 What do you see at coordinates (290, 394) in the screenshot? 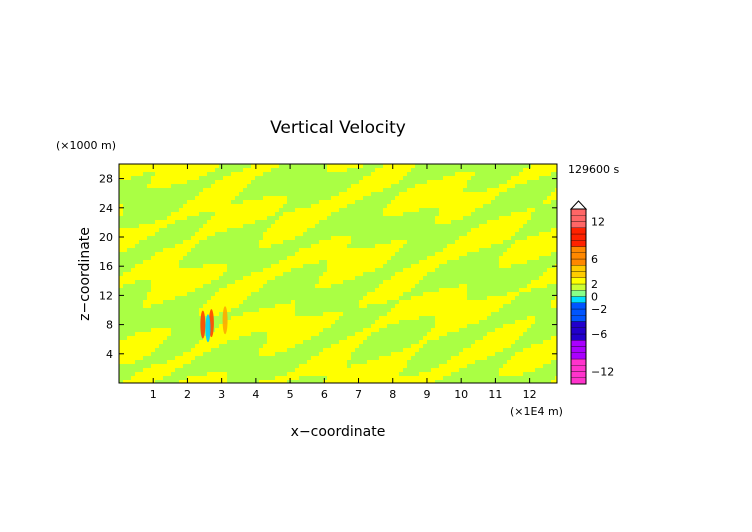
I see `x-tick-label: 5` at bounding box center [290, 394].